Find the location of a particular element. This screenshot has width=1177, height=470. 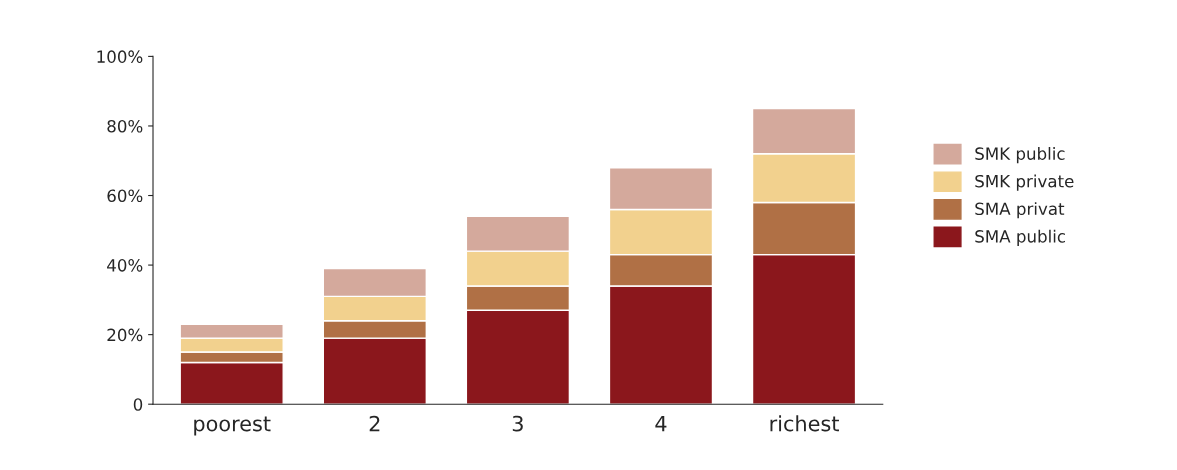

legend-label: SMA public is located at coordinates (1020, 237).